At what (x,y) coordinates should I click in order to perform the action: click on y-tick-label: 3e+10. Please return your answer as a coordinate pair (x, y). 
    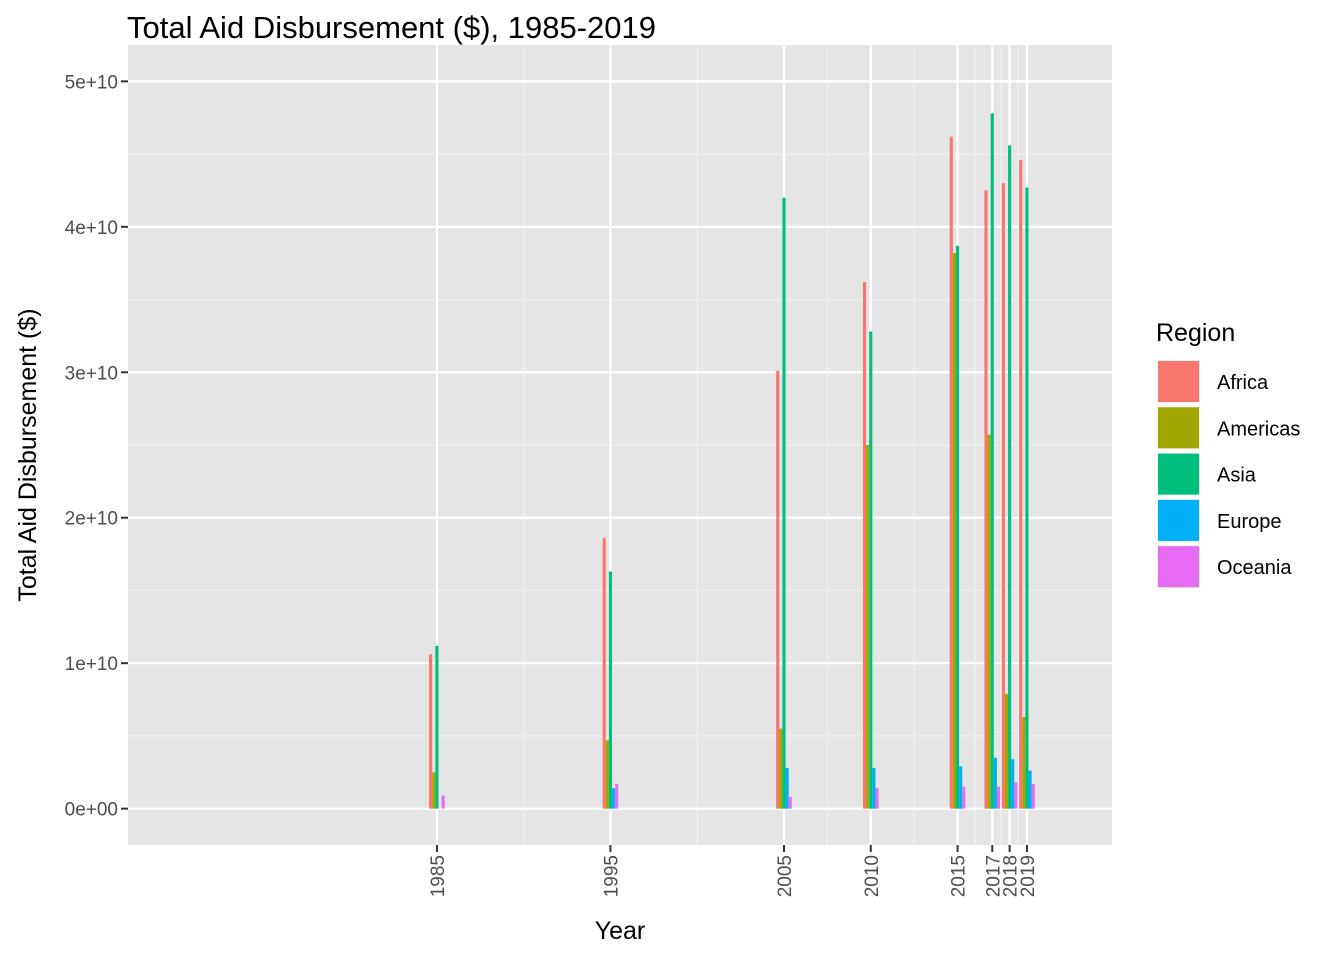
    Looking at the image, I should click on (91, 373).